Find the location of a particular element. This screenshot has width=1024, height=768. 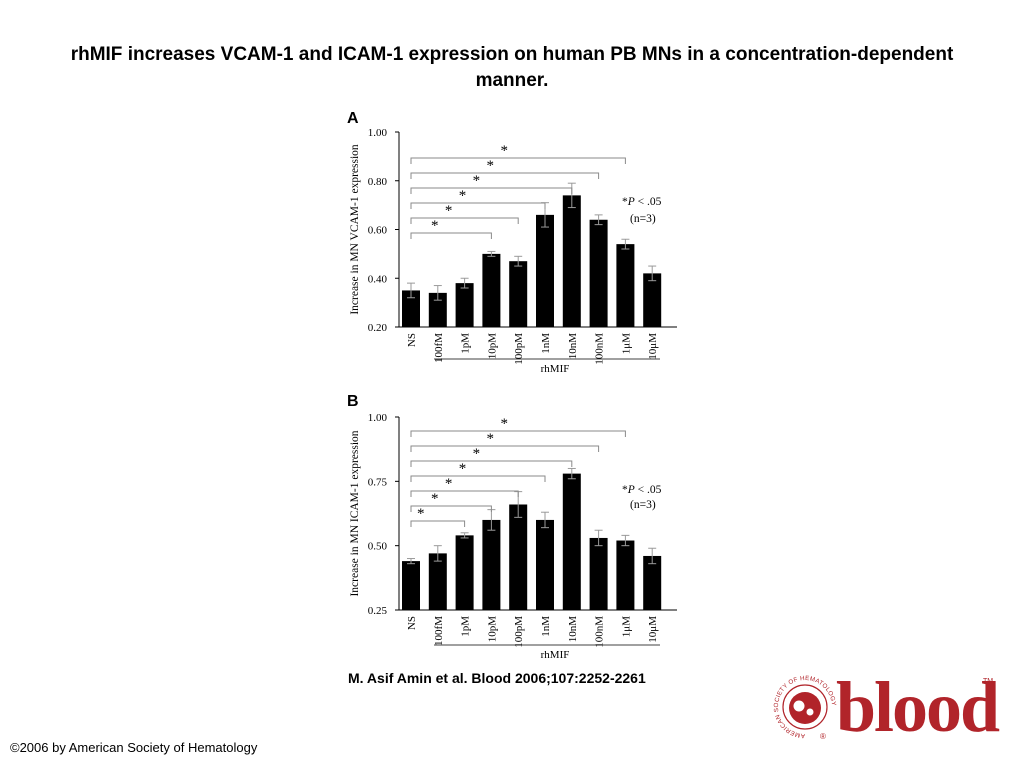

y-tick-label: 0.50 is located at coordinates (378, 547).